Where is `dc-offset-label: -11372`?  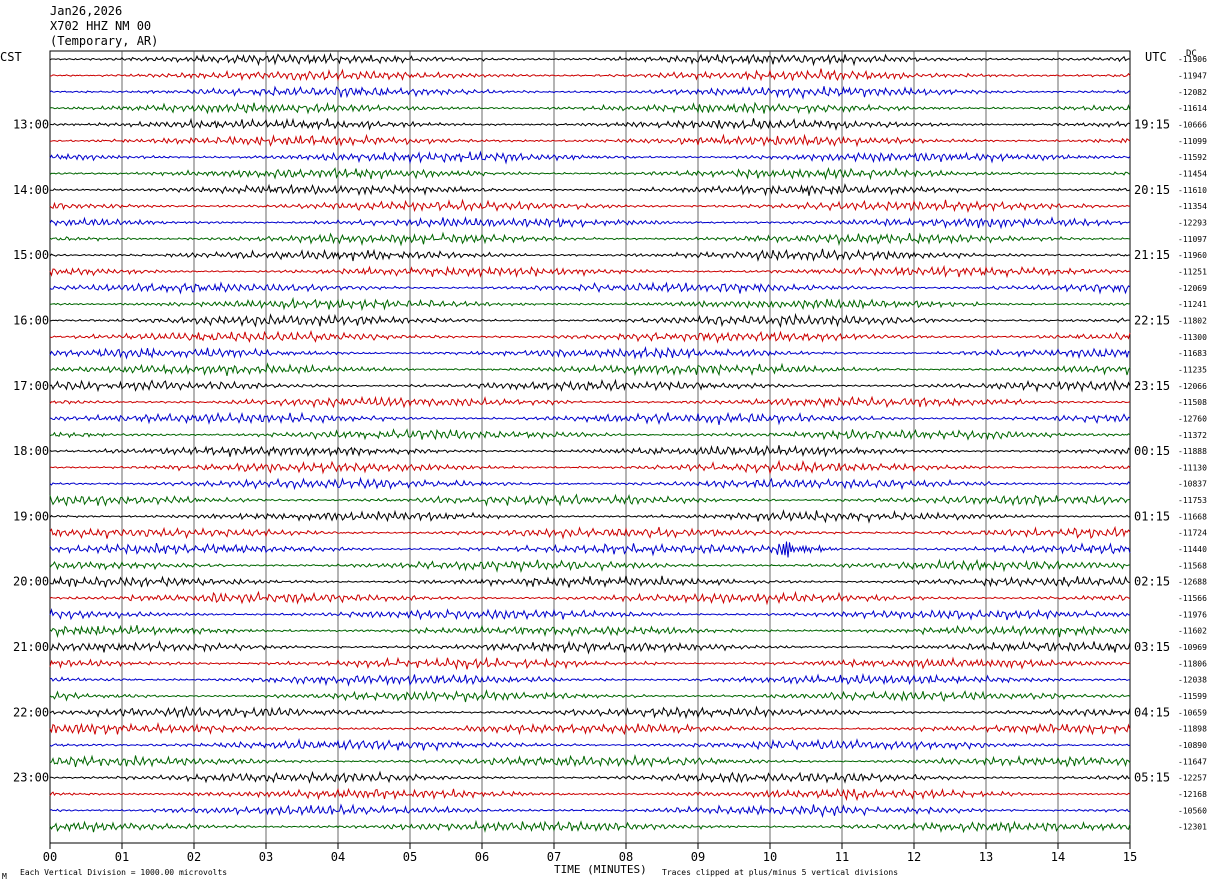 dc-offset-label: -11372 is located at coordinates (1192, 435).